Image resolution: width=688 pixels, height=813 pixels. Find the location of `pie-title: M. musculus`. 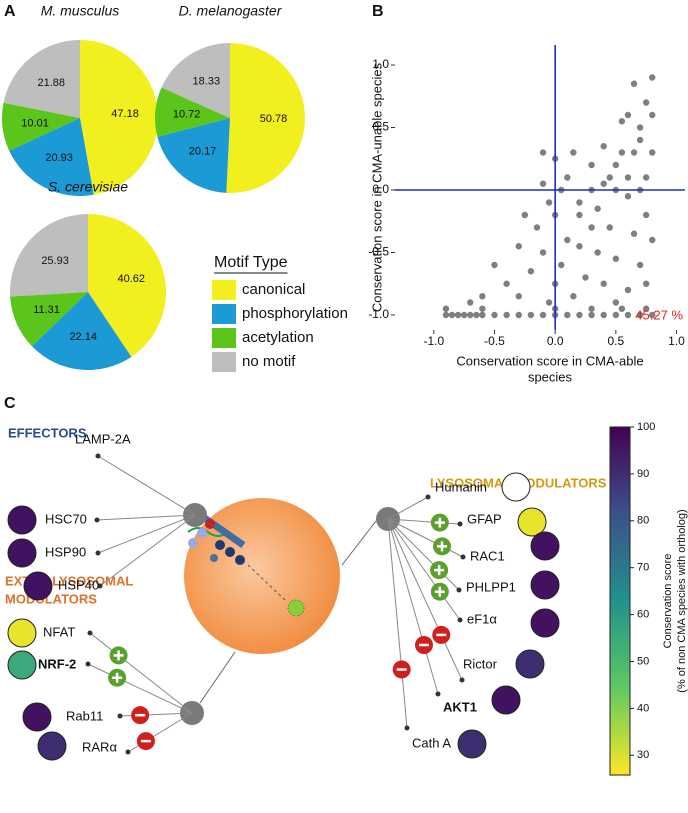

pie-title: M. musculus is located at coordinates (80, 11).